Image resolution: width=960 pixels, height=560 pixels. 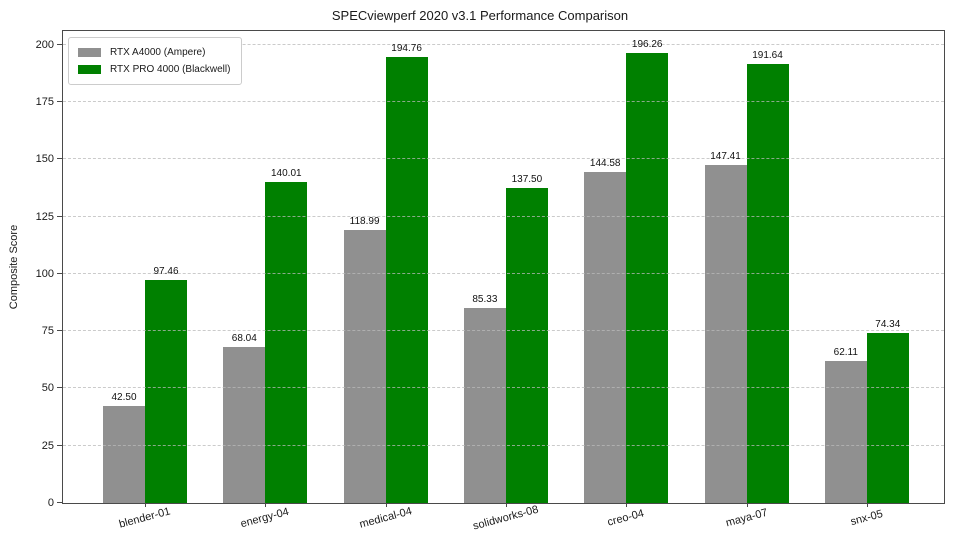 I want to click on y-tick-label: 175, so click(x=44, y=102).